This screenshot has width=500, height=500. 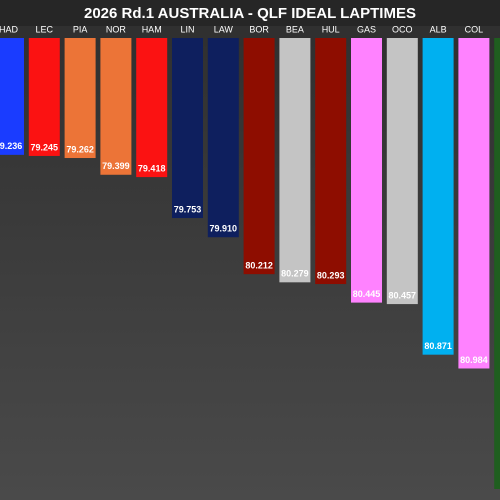 What do you see at coordinates (259, 266) in the screenshot?
I see `value-label: 80.212` at bounding box center [259, 266].